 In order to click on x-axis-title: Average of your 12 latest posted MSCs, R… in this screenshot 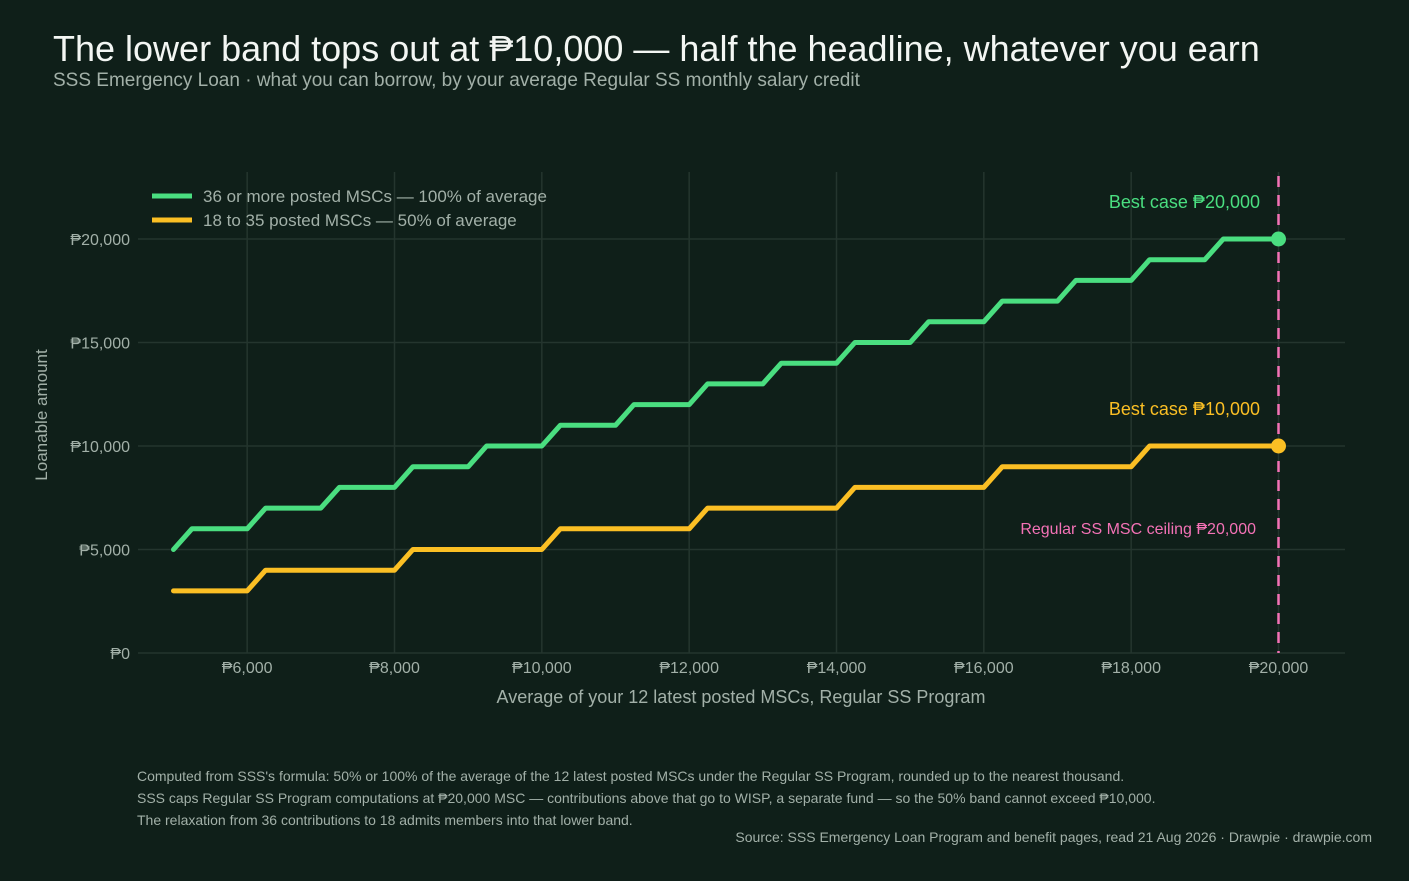, I will do `click(741, 697)`.